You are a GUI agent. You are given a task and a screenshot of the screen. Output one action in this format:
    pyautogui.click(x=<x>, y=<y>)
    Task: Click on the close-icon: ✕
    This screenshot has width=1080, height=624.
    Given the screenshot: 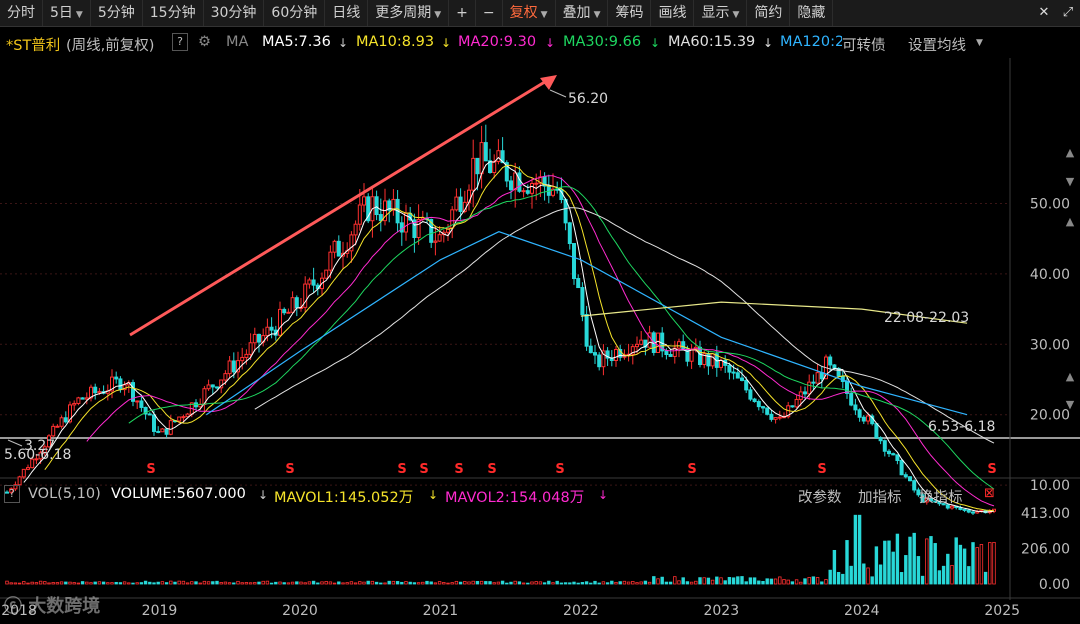 What is the action you would take?
    pyautogui.click(x=1044, y=12)
    